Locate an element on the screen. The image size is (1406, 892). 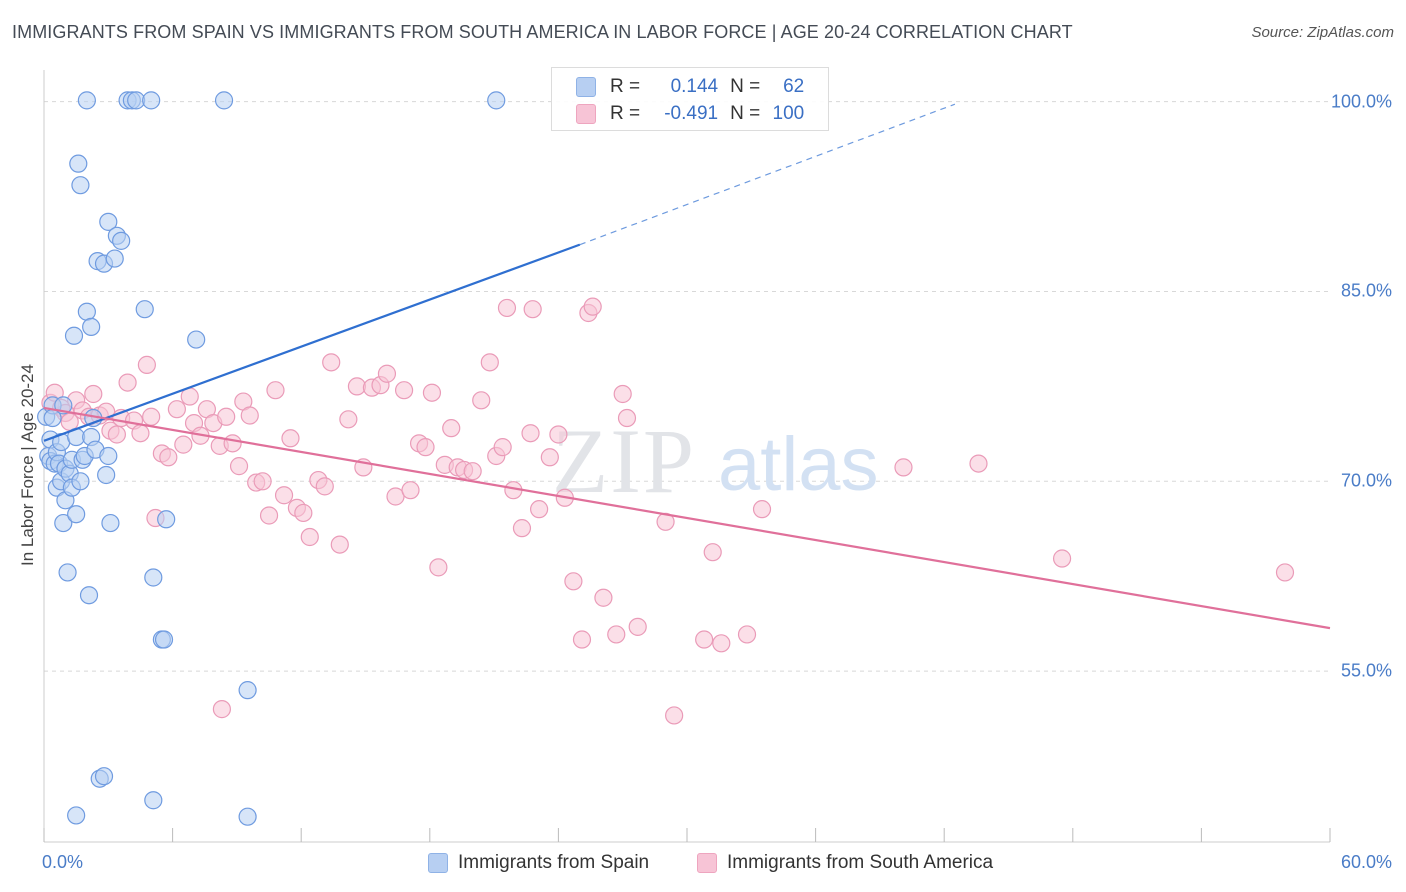
source-credit: Source: ZipAtlas.com is located at coordinates (1322, 32).